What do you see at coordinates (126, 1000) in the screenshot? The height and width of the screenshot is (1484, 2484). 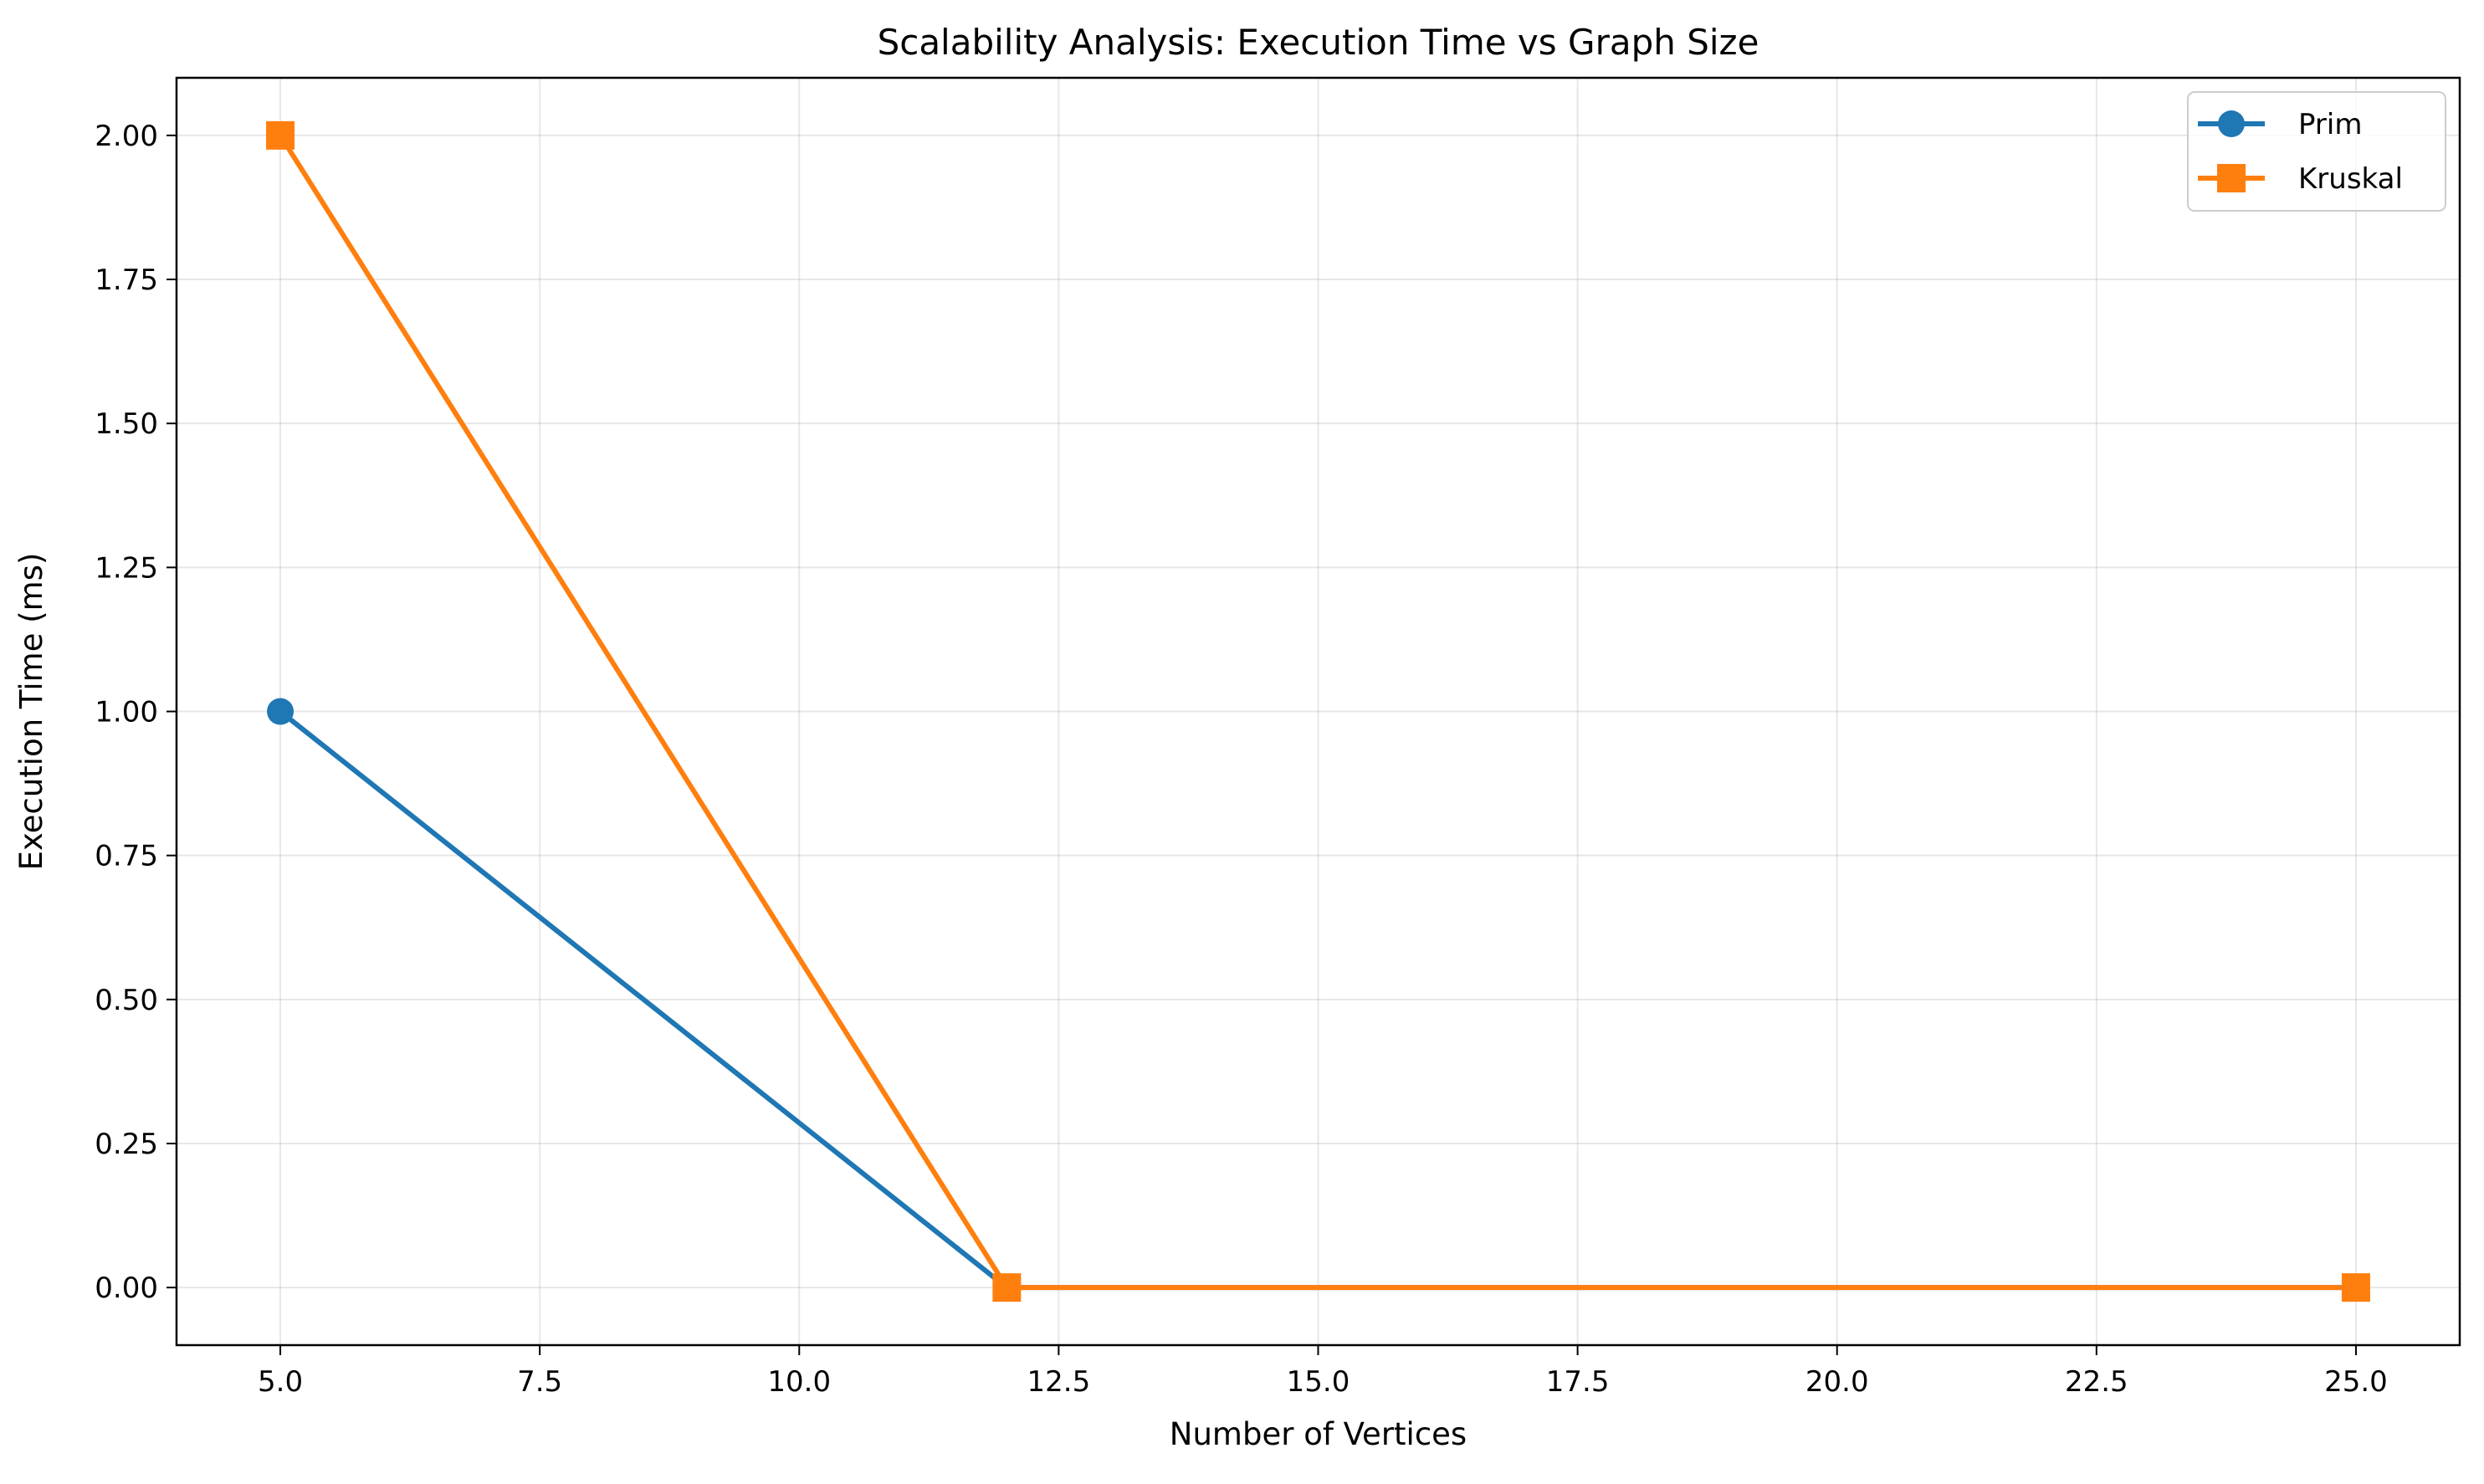 I see `y-tick-label: 0.50` at bounding box center [126, 1000].